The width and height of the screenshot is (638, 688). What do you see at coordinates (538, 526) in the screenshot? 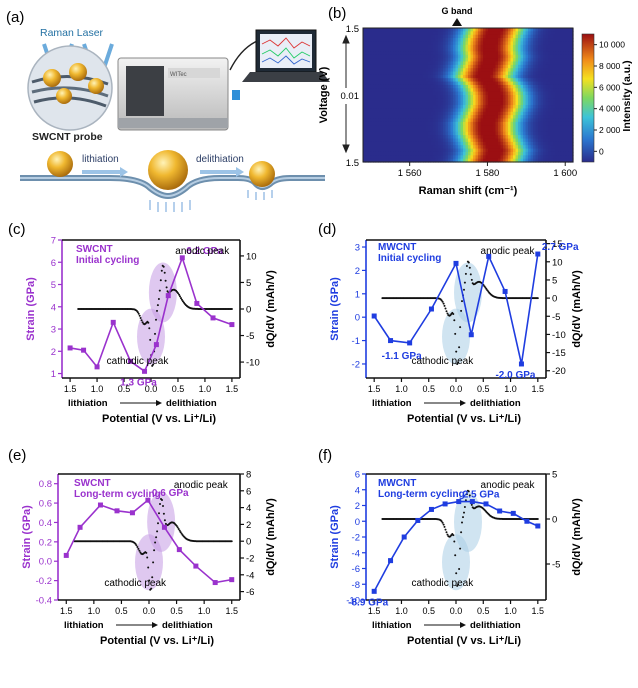
I see `strain-point` at bounding box center [538, 526].